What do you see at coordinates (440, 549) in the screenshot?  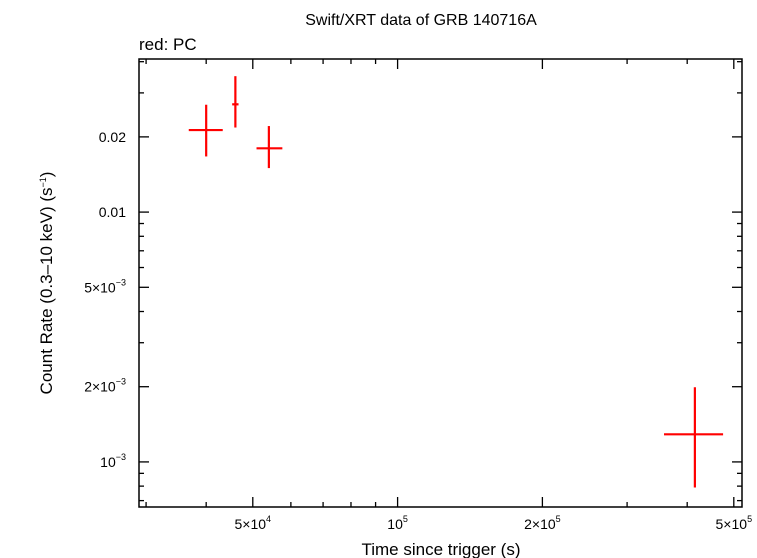 I see `x-axis-label: Time since trigger (s)` at bounding box center [440, 549].